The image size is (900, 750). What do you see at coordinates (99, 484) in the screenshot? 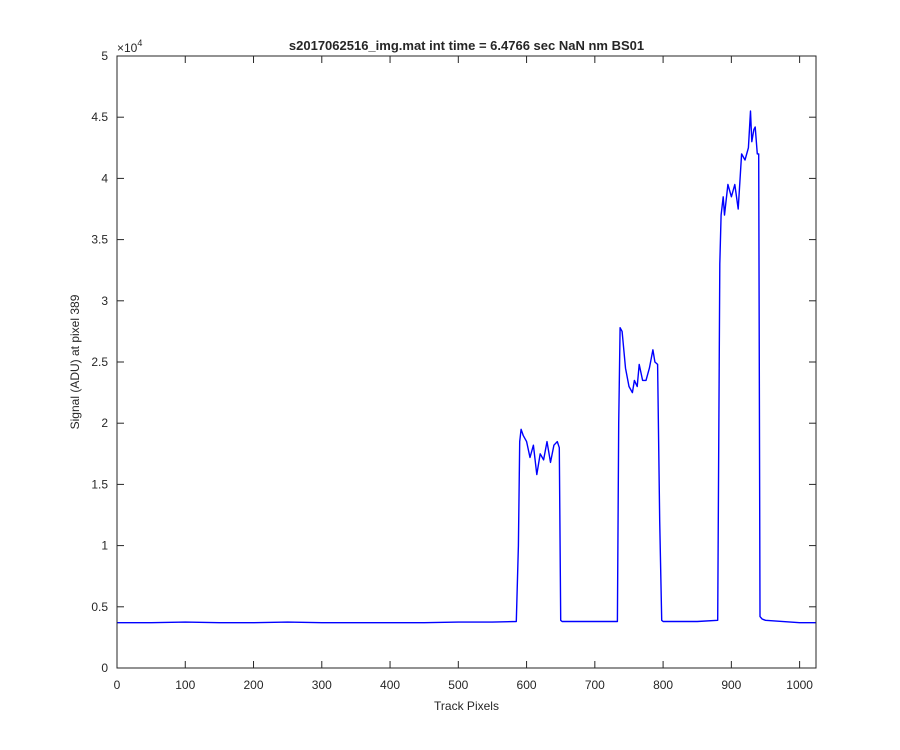
I see `y-tick-label: 1.5` at bounding box center [99, 484].